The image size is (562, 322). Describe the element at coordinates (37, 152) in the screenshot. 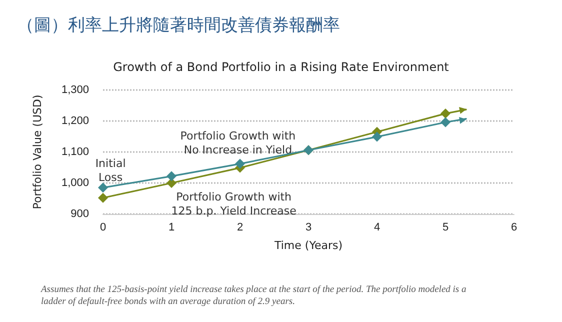

I see `y-axis-title: Portfolio Value (USD)` at that location.